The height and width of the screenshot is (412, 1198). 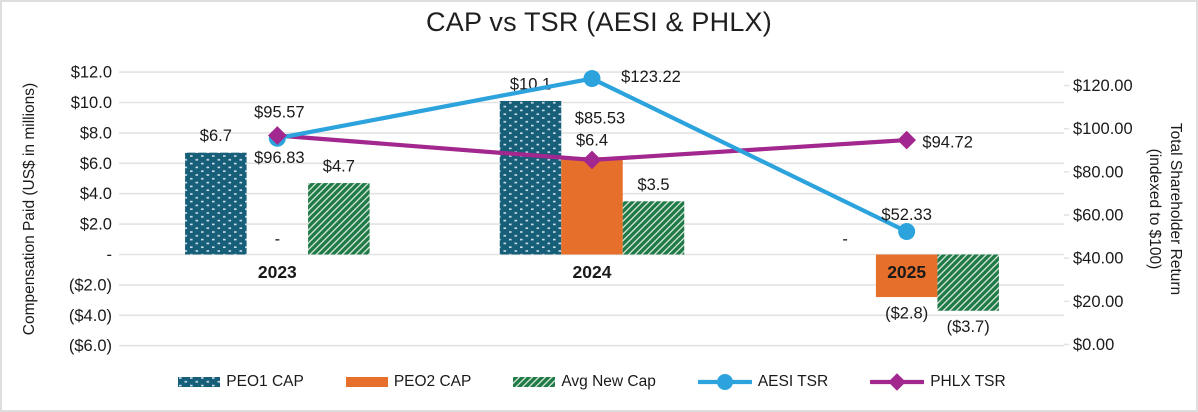 What do you see at coordinates (947, 143) in the screenshot?
I see `value-label-phlx-tsr-2025: $94.72` at bounding box center [947, 143].